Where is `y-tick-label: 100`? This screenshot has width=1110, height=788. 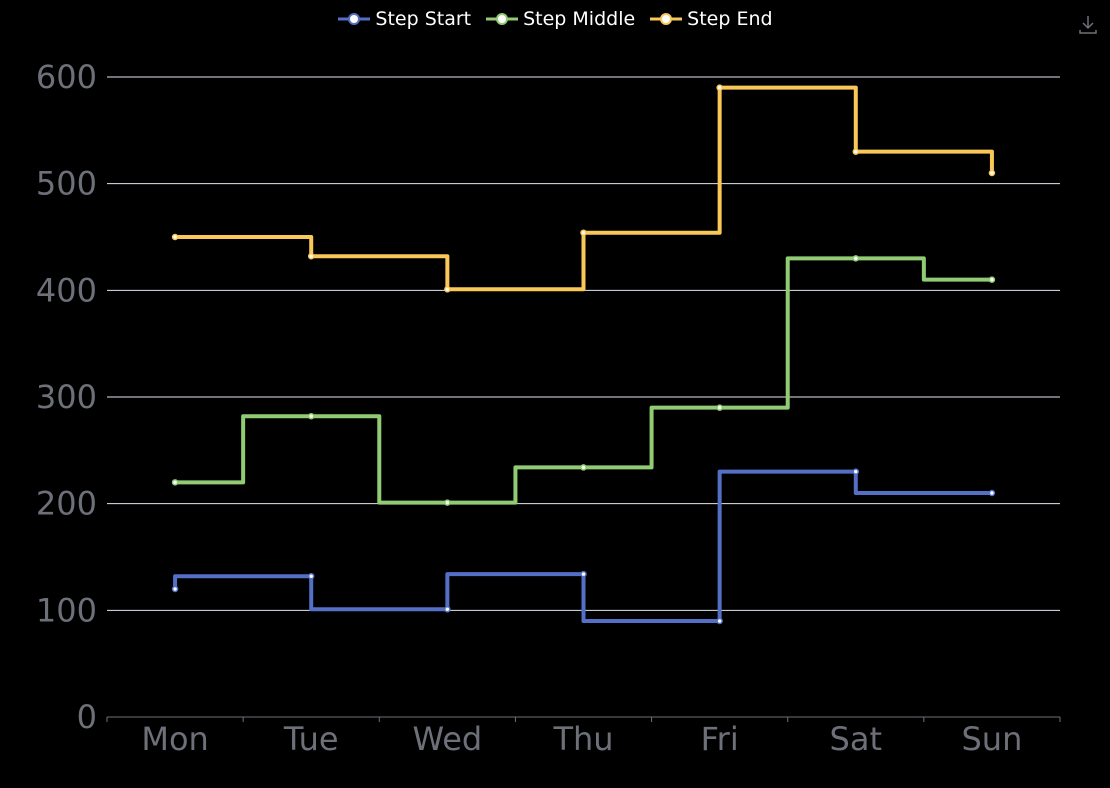
y-tick-label: 100 is located at coordinates (66, 610).